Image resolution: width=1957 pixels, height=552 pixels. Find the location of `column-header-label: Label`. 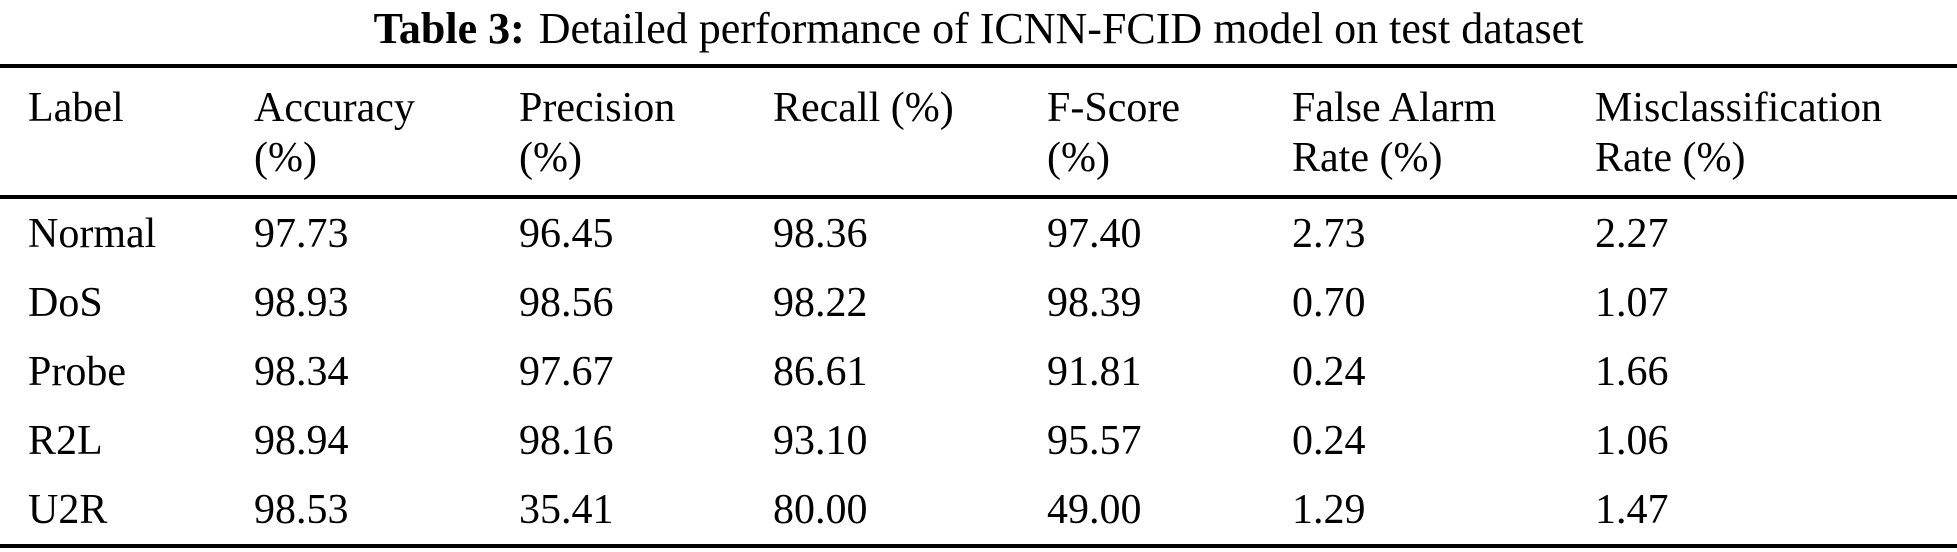

column-header-label: Label is located at coordinates (76, 108).